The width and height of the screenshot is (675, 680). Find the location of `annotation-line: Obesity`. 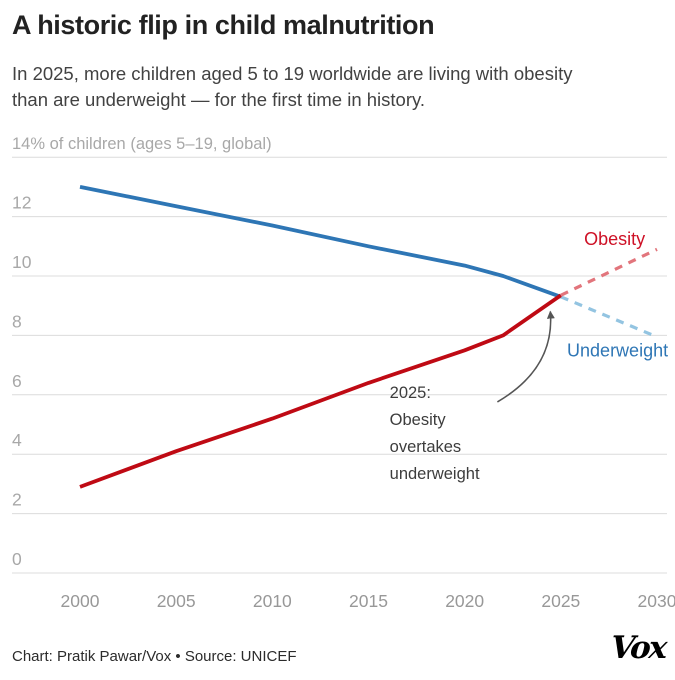

annotation-line: Obesity is located at coordinates (418, 420).